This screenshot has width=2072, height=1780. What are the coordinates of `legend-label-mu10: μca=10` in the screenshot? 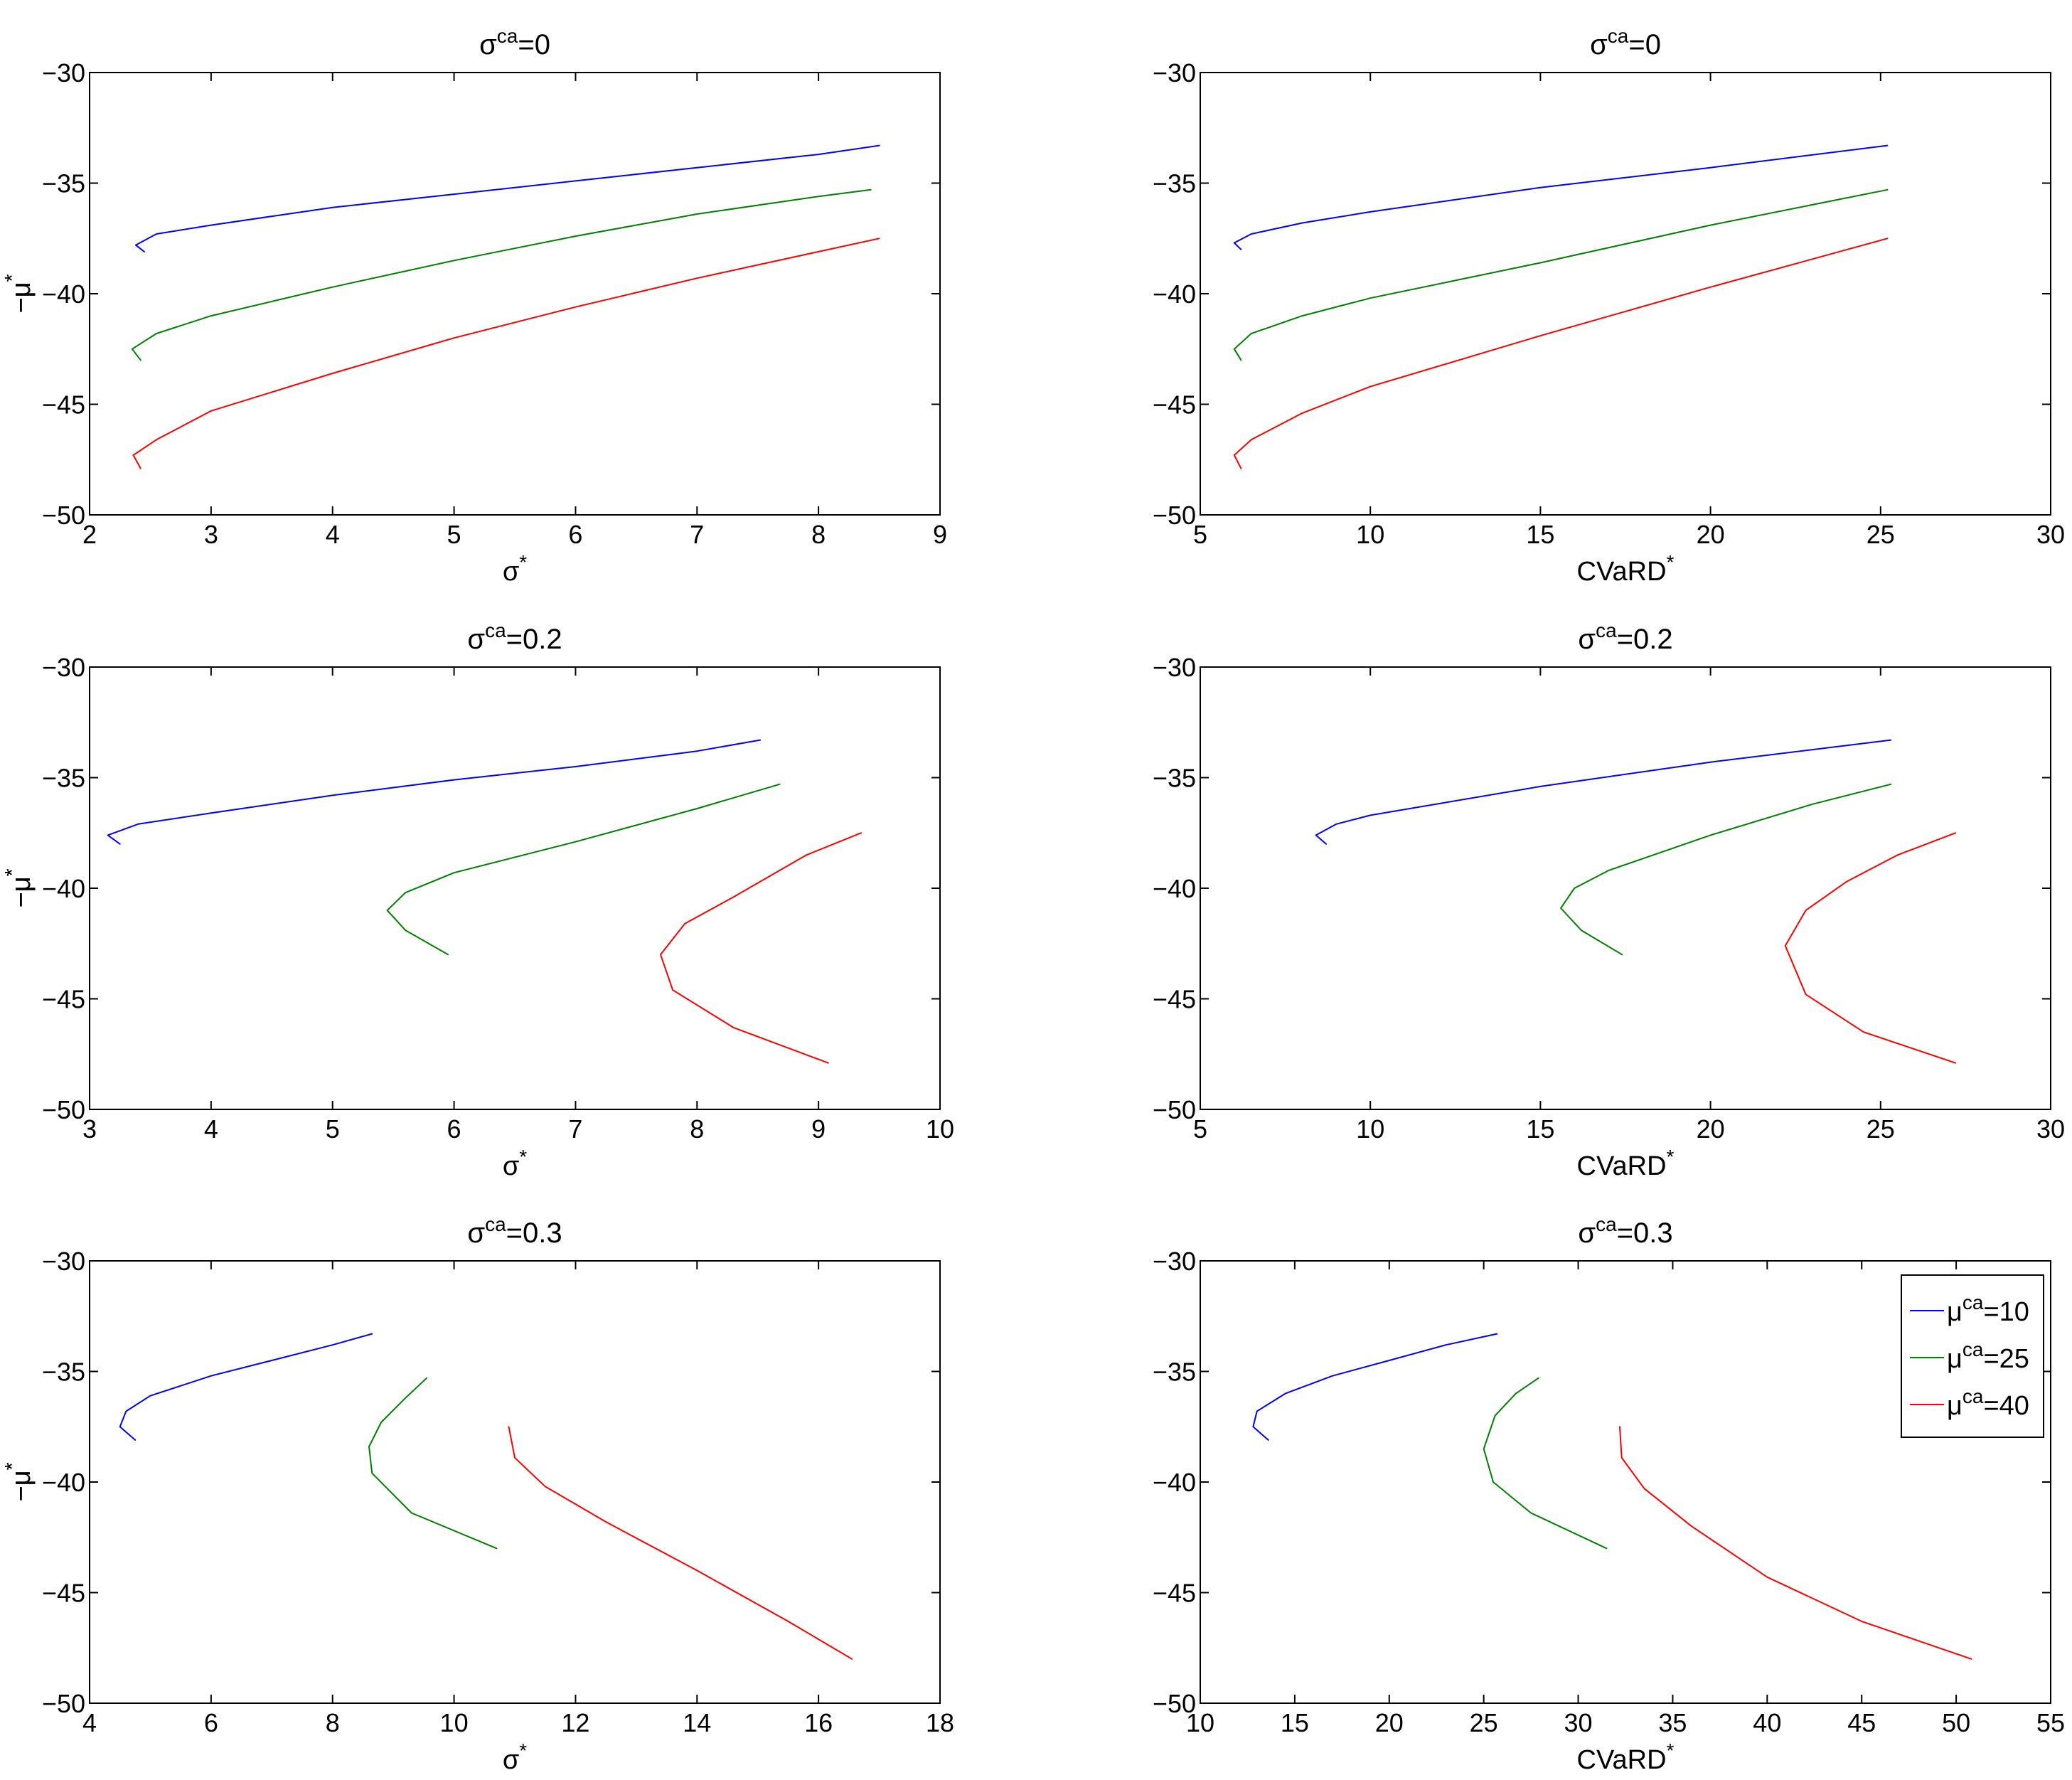 It's located at (1988, 1309).